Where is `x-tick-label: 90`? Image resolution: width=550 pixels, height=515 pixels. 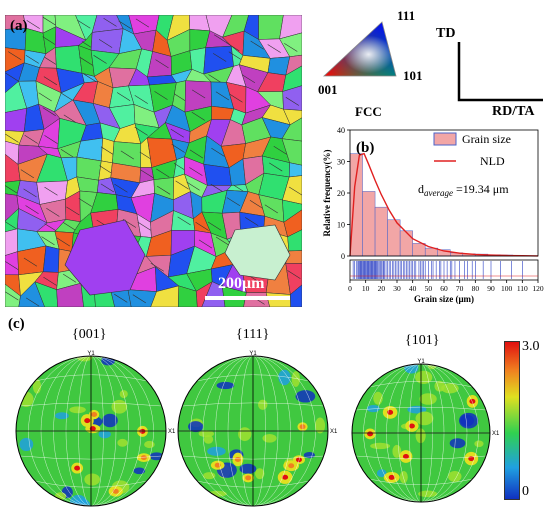 x-tick-label: 90 is located at coordinates (491, 288).